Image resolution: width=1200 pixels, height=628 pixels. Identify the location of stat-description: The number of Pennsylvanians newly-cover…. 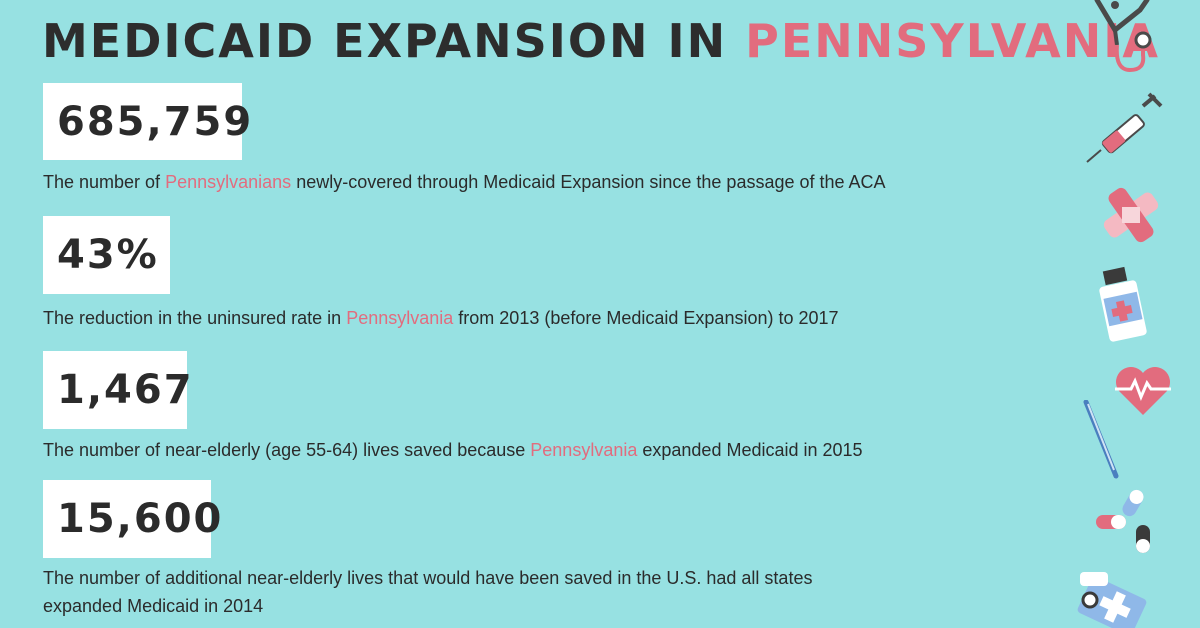
(464, 182).